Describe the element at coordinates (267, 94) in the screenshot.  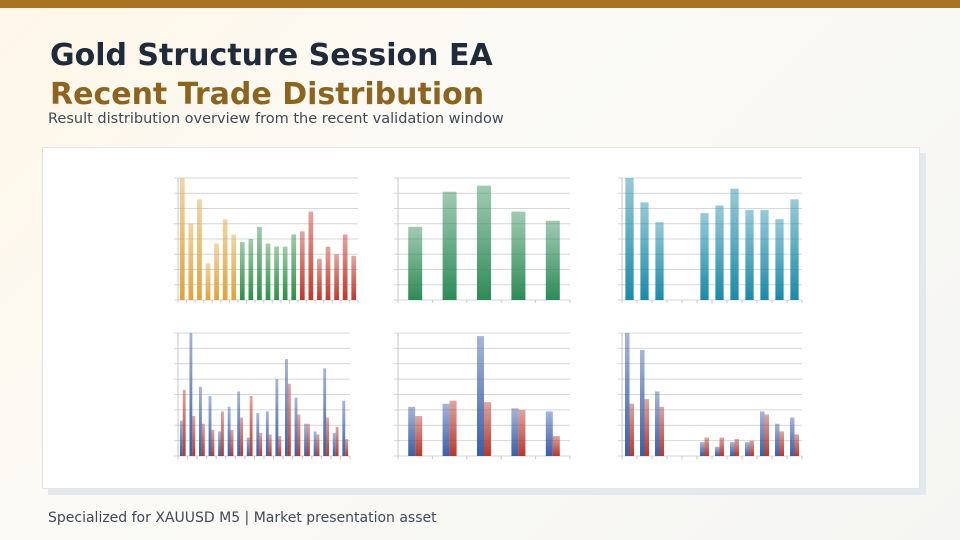
I see `subtitle: Recent Trade Distribution` at that location.